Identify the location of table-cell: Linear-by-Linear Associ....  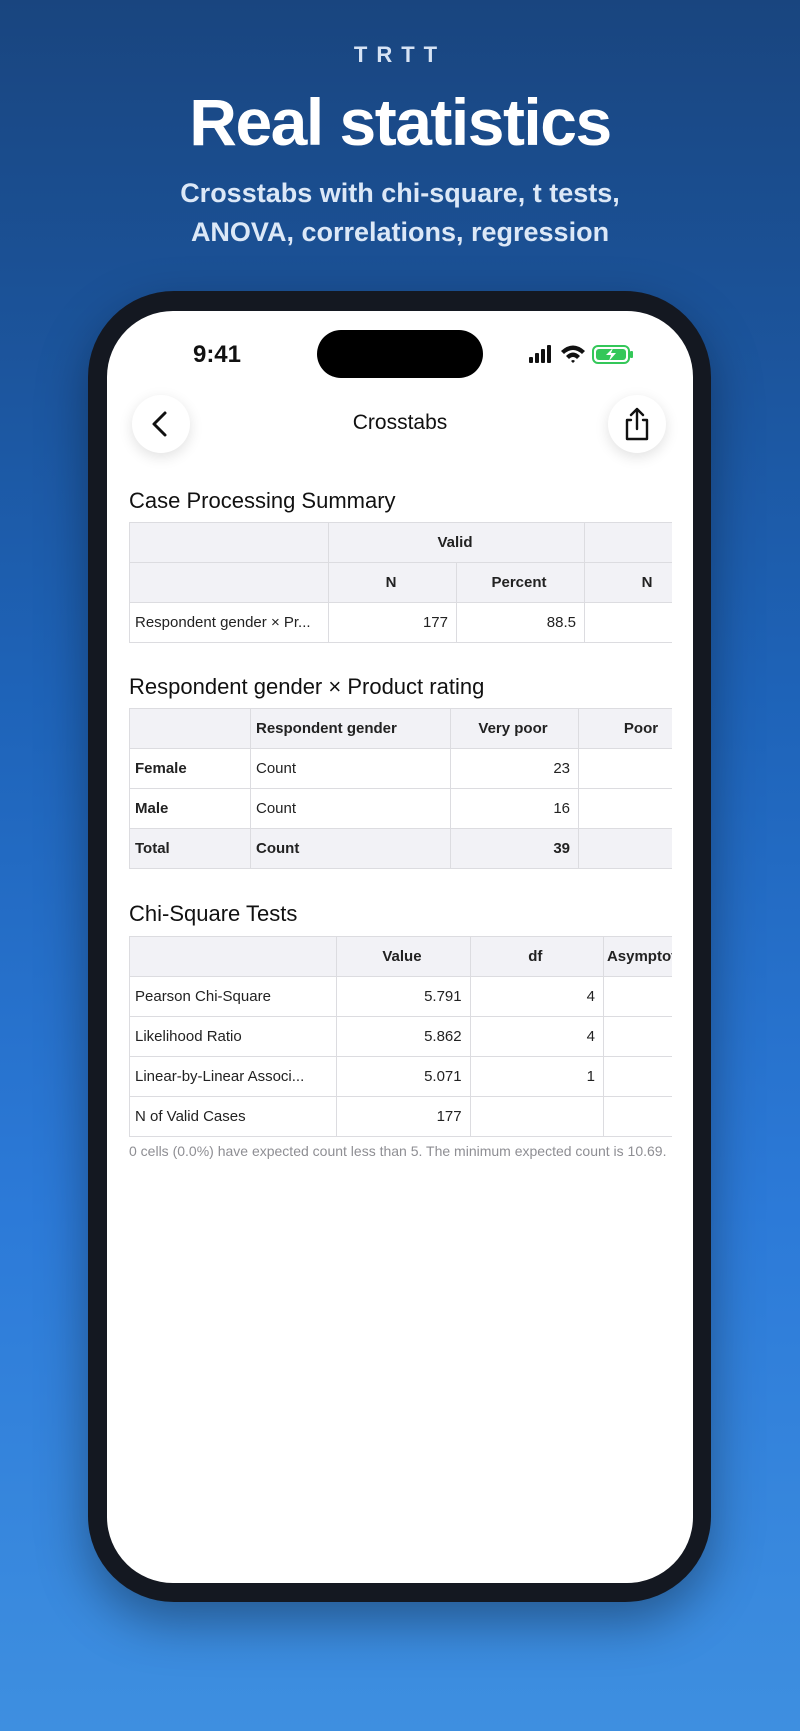
(233, 1076).